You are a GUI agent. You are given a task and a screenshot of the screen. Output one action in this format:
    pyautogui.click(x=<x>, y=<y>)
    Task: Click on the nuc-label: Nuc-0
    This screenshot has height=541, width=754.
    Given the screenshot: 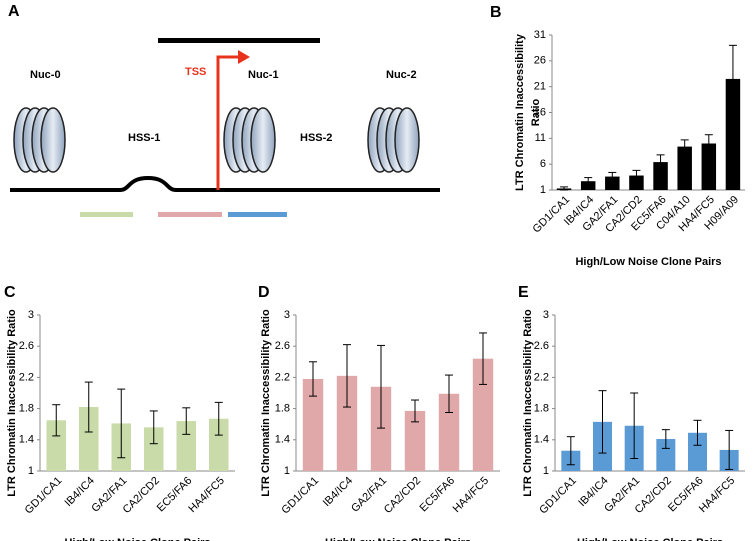 What is the action you would take?
    pyautogui.click(x=45, y=75)
    